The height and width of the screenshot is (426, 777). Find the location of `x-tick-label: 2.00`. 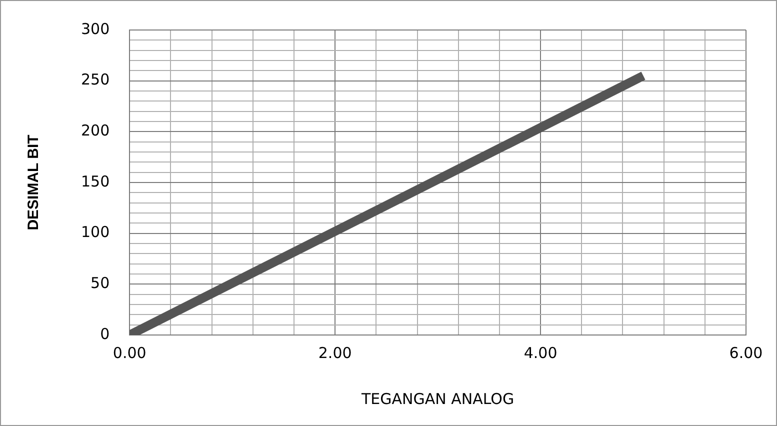

x-tick-label: 2.00 is located at coordinates (335, 353).